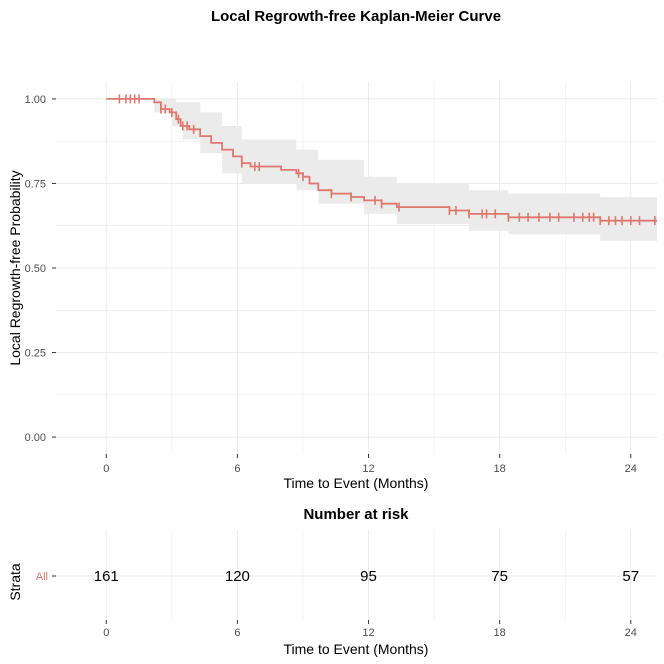 Image resolution: width=664 pixels, height=664 pixels. I want to click on risk-x-tick-label: 18, so click(500, 633).